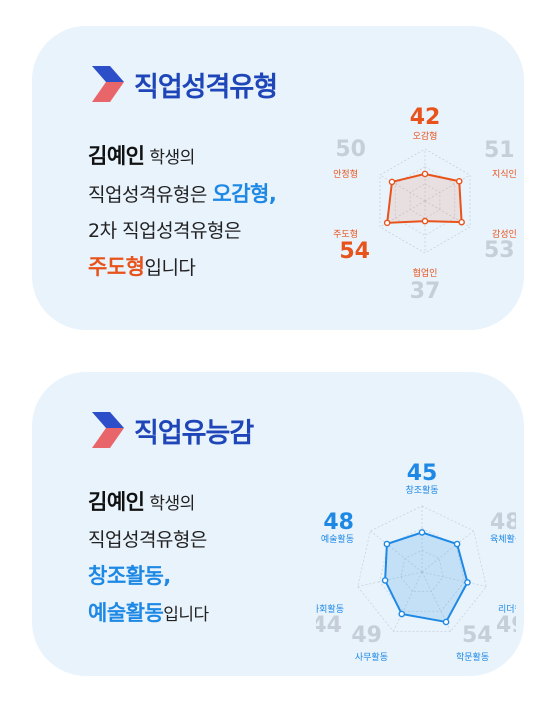  What do you see at coordinates (330, 609) in the screenshot?
I see `radar-axis-label: 사회활동` at bounding box center [330, 609].